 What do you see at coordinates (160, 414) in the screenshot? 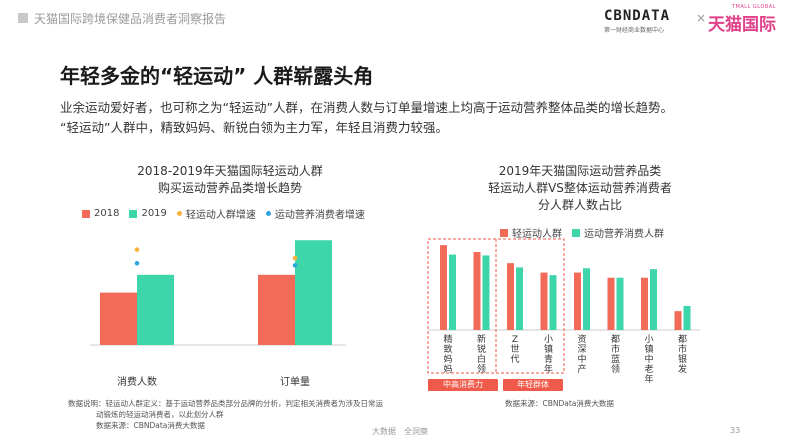
I see `left-note-line2: 动锻炼的轻运动消费者，以此划分人群` at bounding box center [160, 414].